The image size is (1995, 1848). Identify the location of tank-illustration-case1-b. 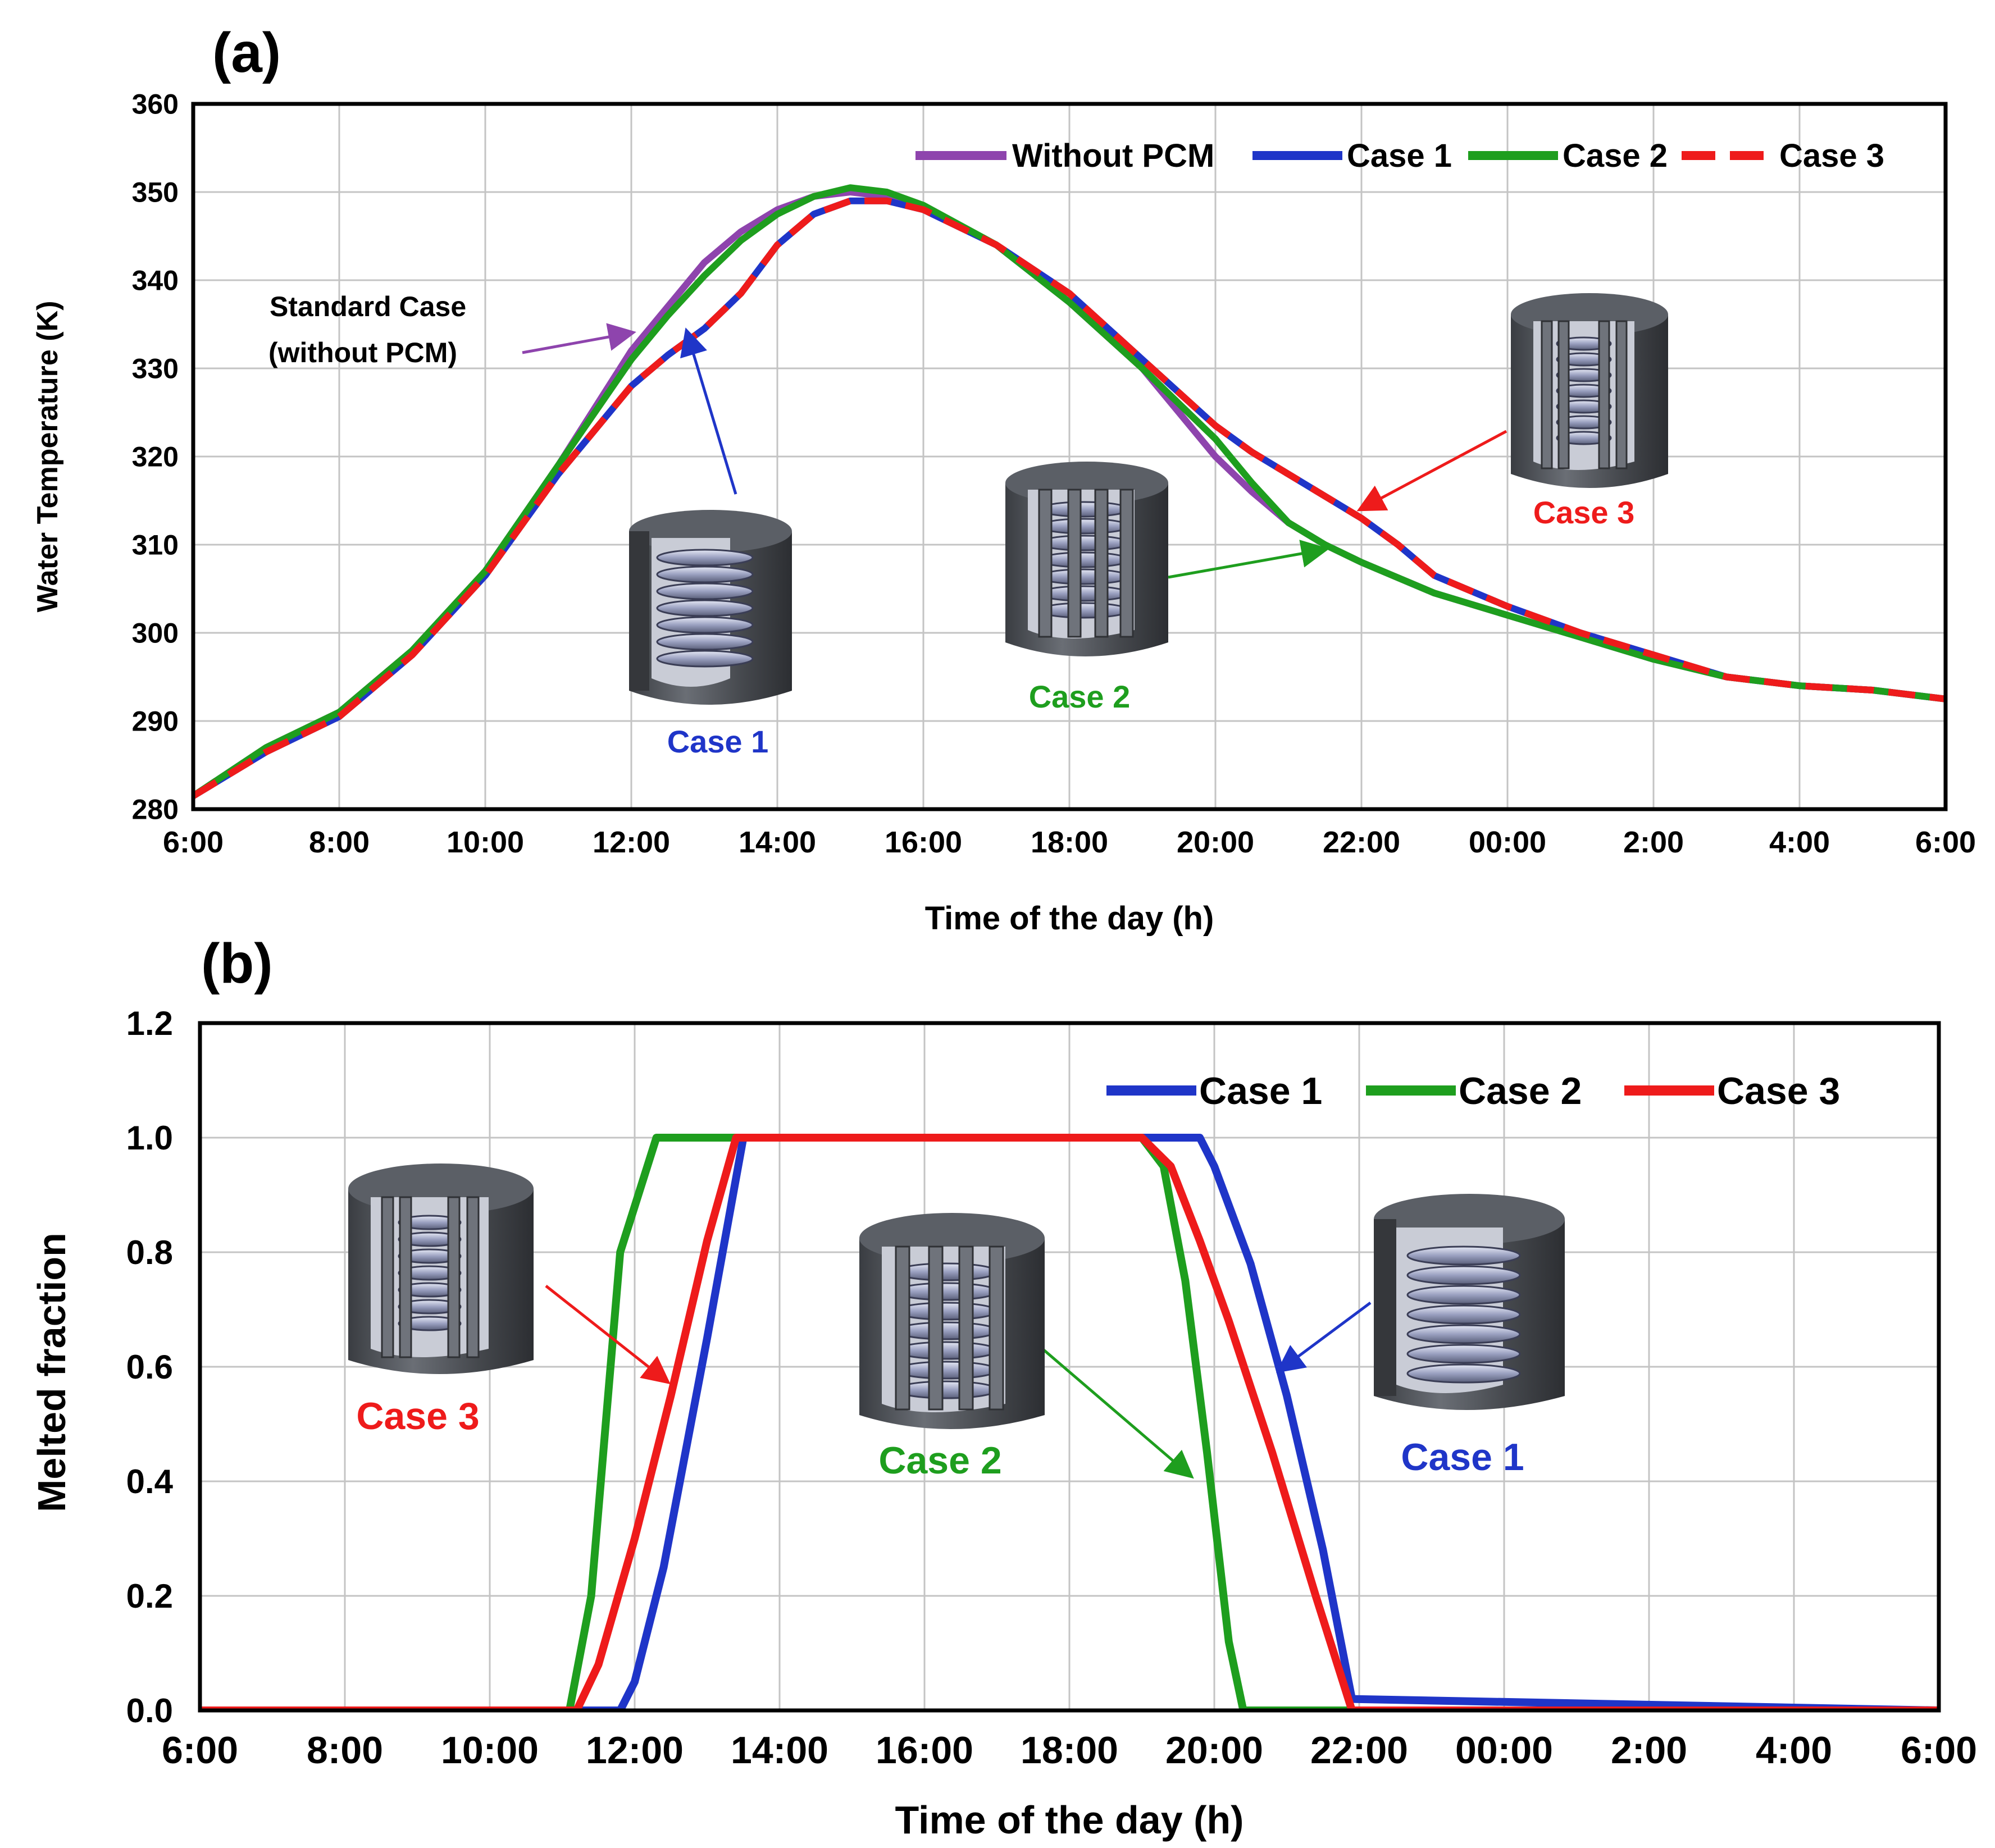
(1469, 1302).